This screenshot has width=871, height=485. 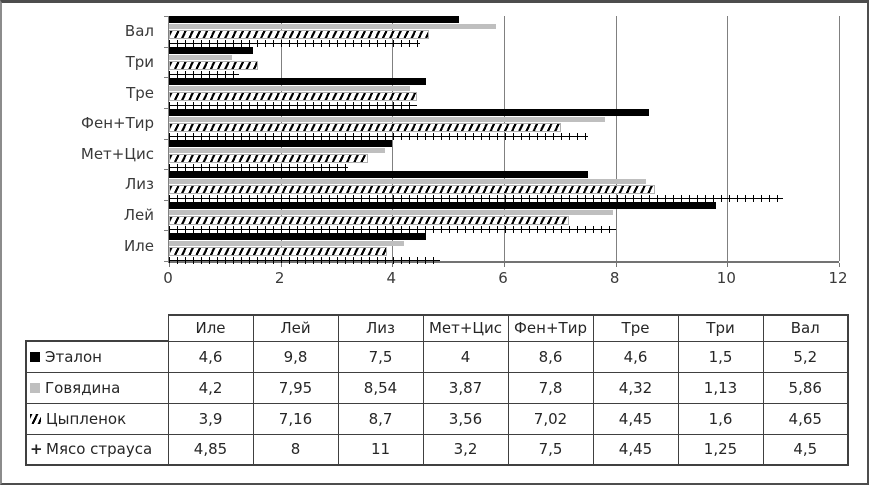 I want to click on table-cell: 7,5, so click(x=380, y=356).